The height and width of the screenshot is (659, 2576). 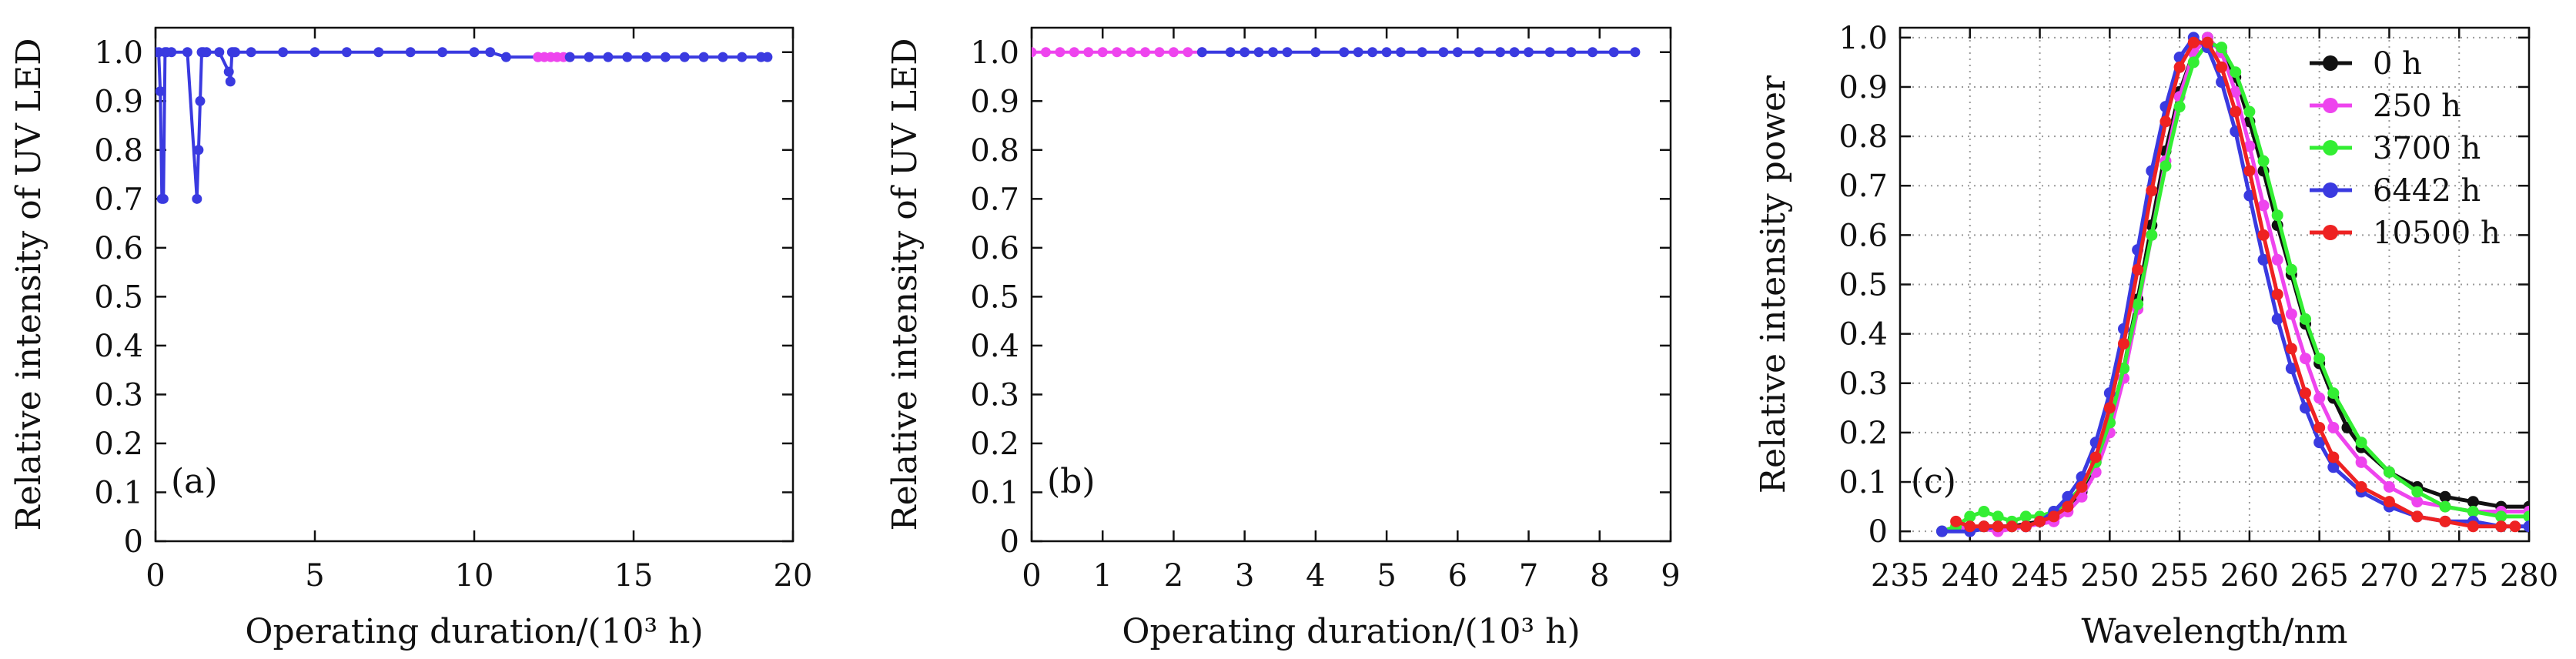 I want to click on y-tick-label: 0.5, so click(x=119, y=297).